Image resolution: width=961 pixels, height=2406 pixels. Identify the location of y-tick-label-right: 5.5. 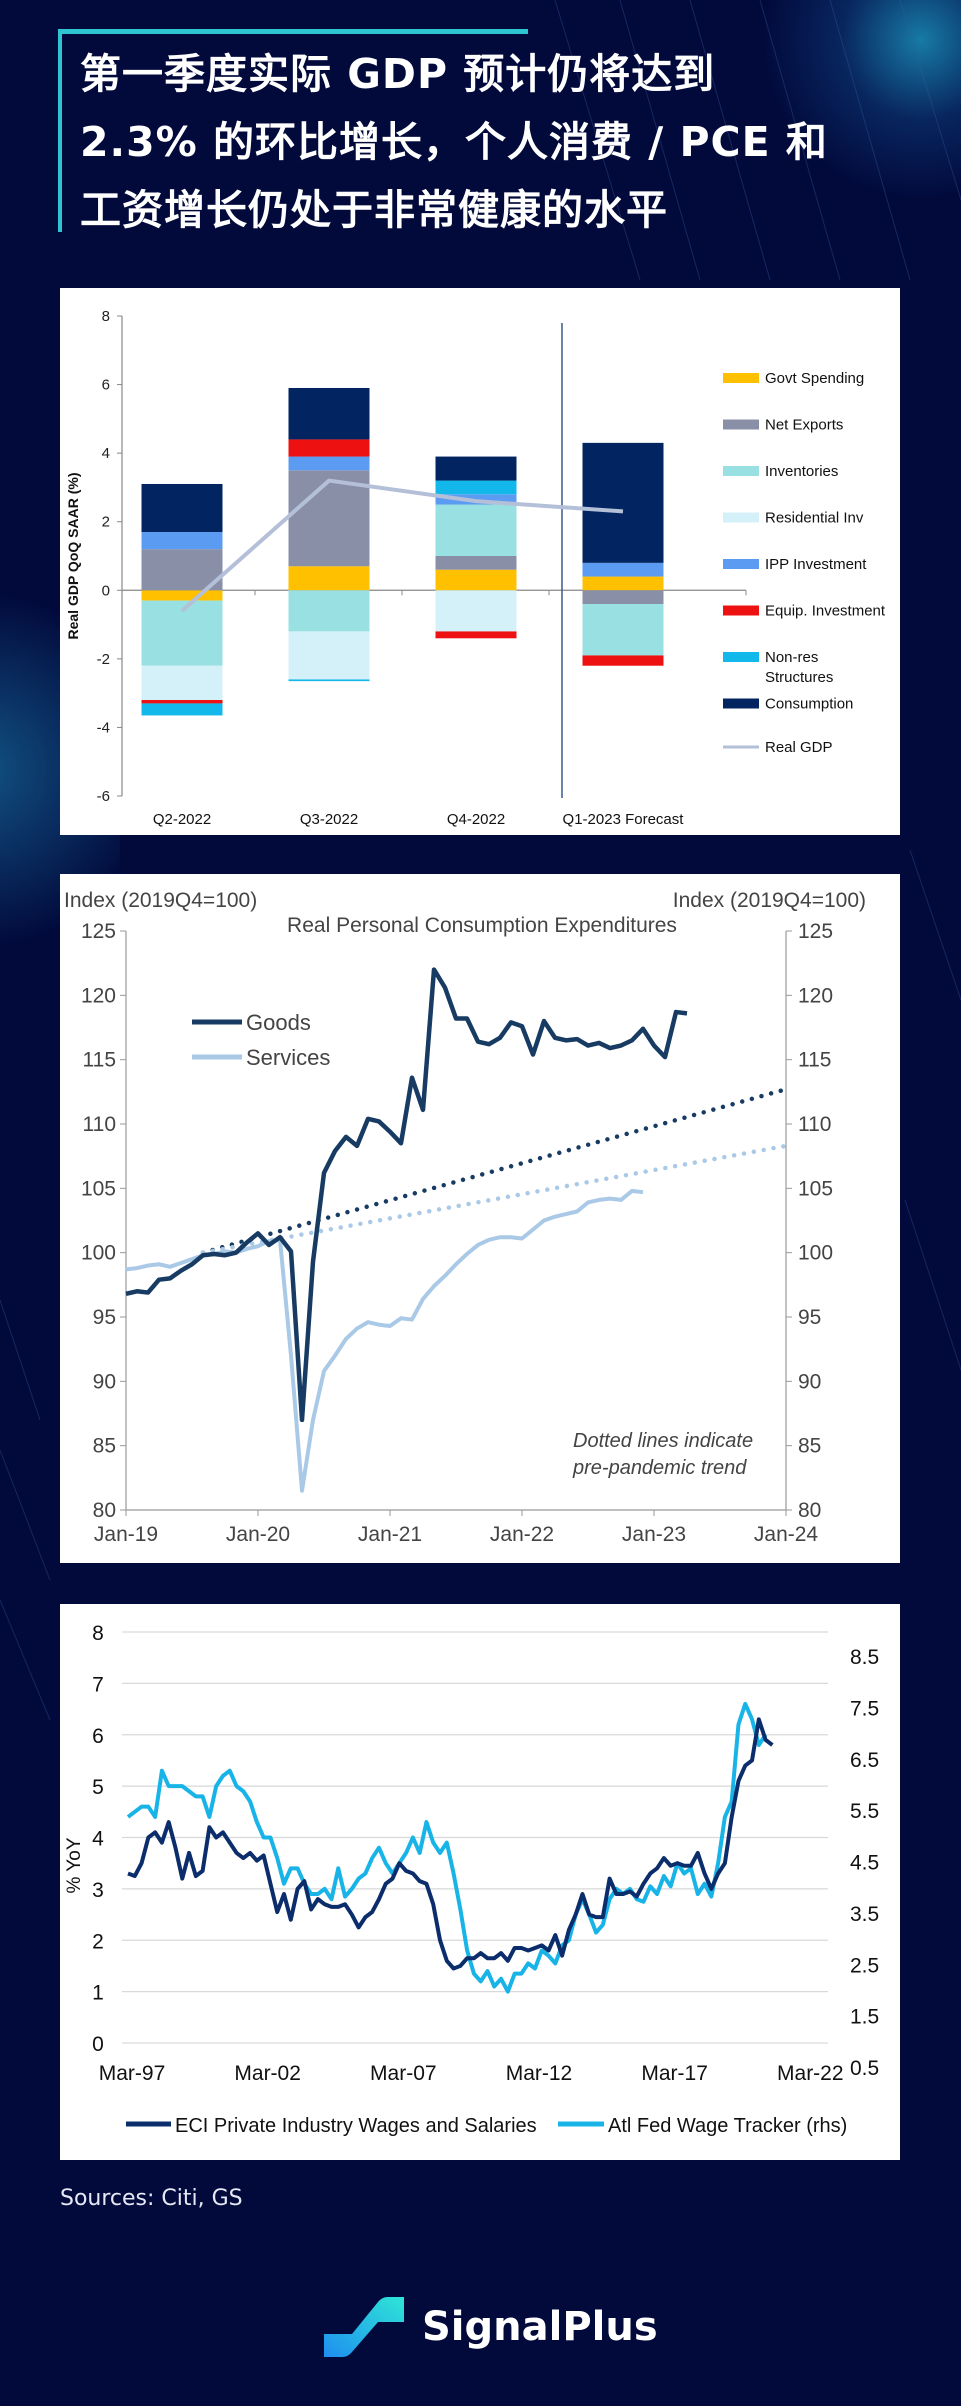
(864, 1811).